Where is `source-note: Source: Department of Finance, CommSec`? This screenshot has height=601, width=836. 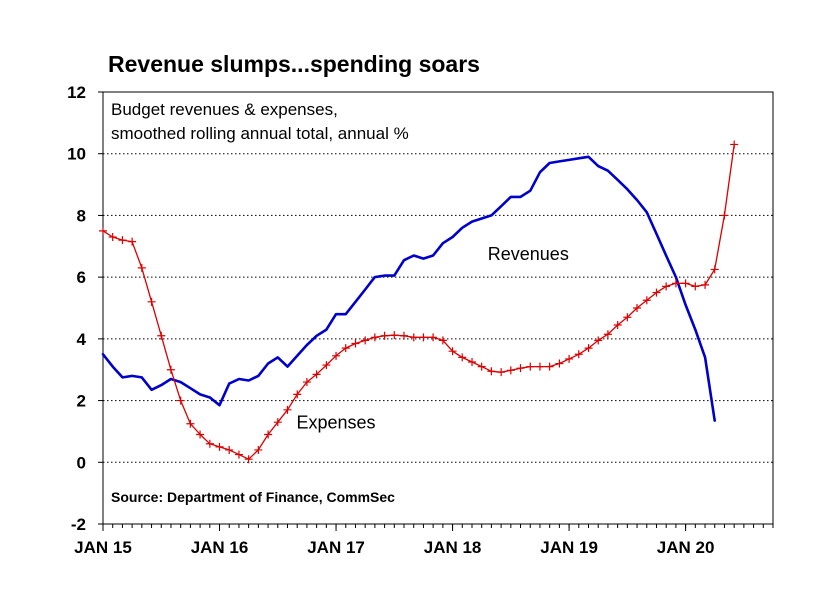 source-note: Source: Department of Finance, CommSec is located at coordinates (253, 497).